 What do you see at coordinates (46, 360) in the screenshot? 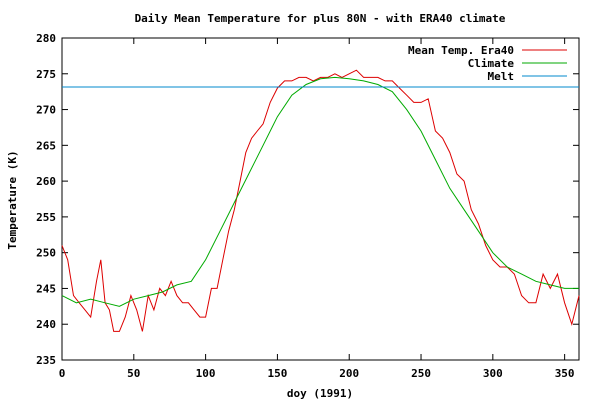
I see `y-tick-label: 235` at bounding box center [46, 360].